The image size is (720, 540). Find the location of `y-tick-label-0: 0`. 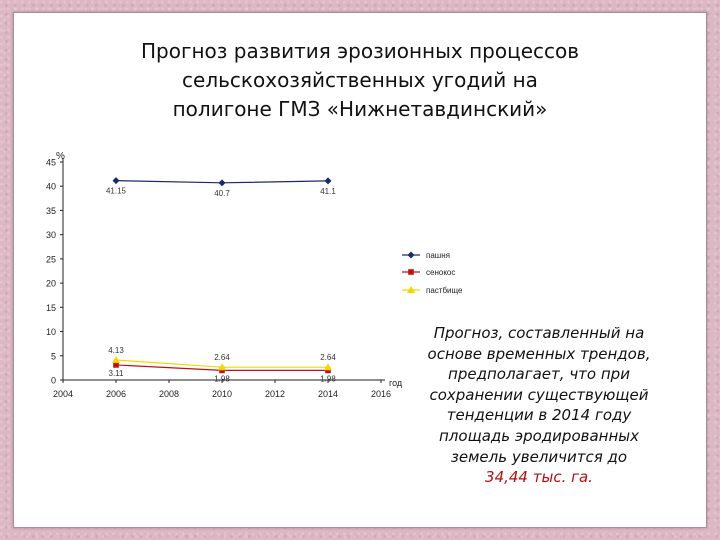

y-tick-label-0: 0 is located at coordinates (53, 381).